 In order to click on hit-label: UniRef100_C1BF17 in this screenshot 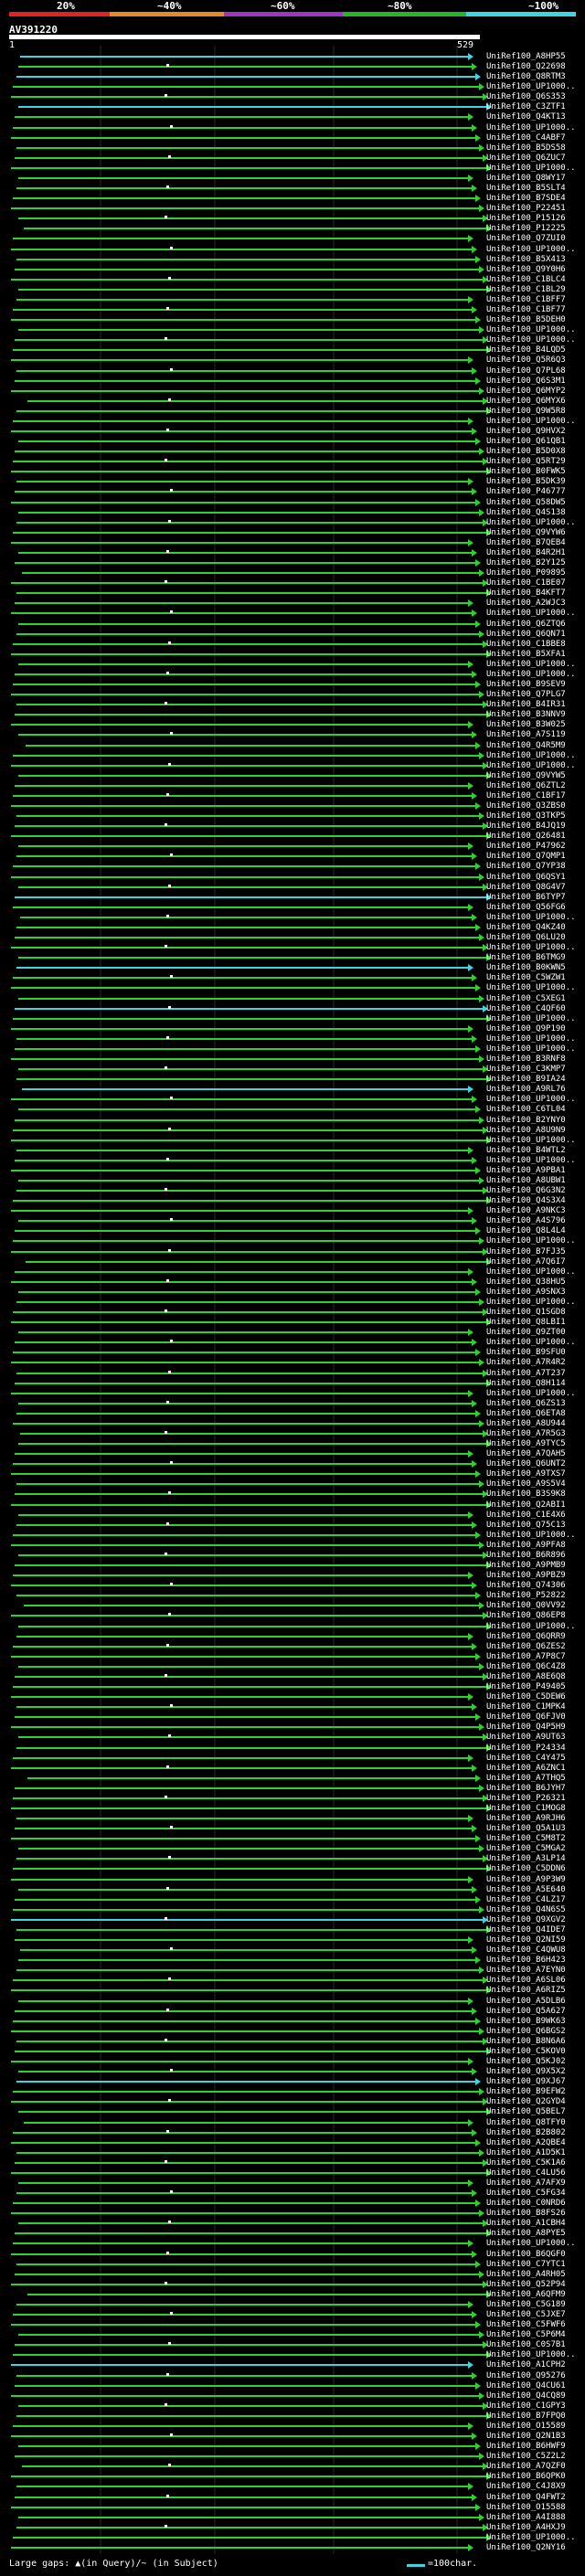, I will do `click(526, 795)`.